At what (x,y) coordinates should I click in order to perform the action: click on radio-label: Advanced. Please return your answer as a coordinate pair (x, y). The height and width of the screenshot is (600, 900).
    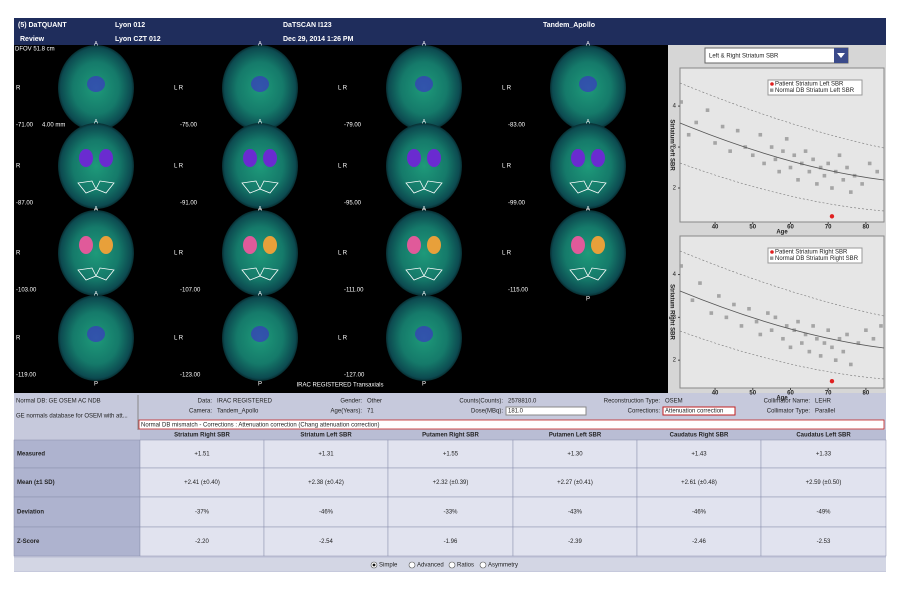
    Looking at the image, I should click on (430, 566).